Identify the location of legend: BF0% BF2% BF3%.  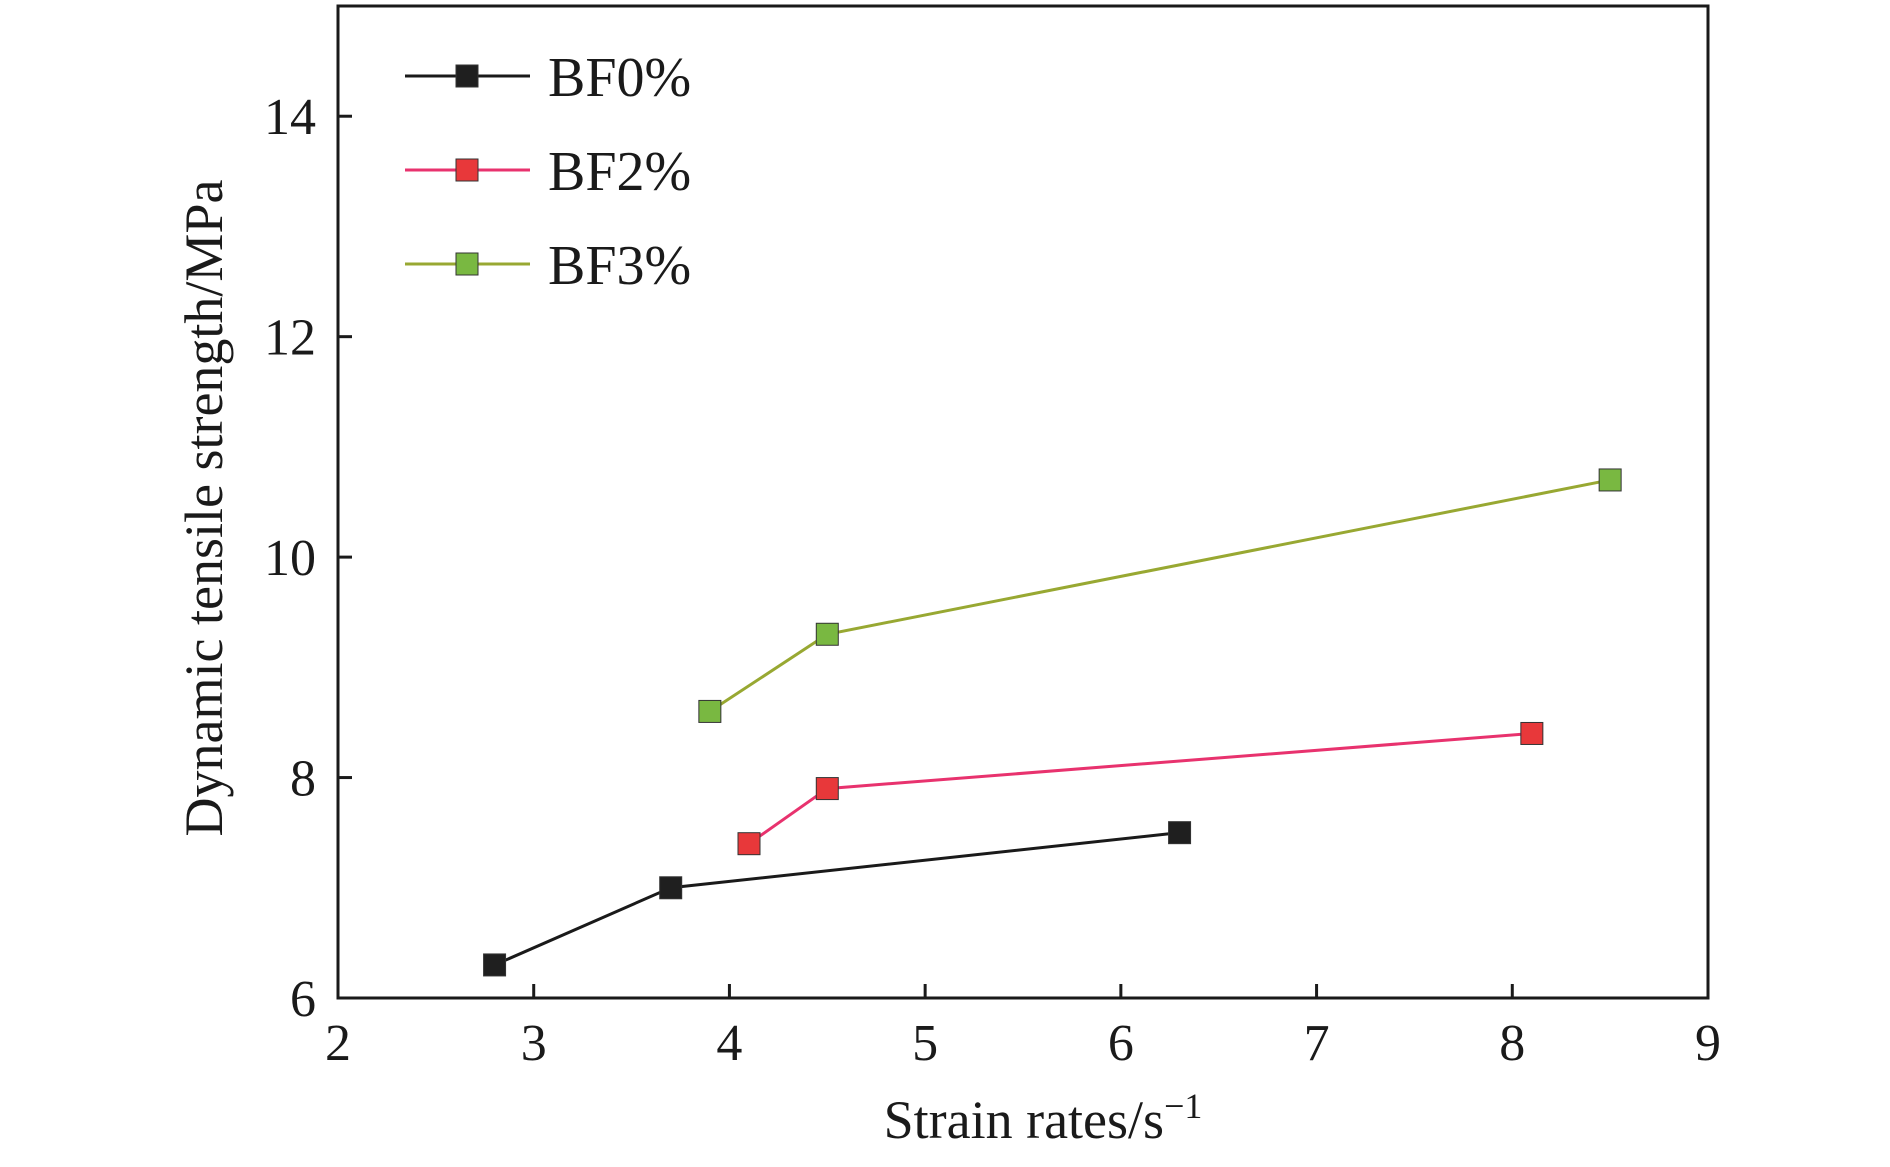
(548, 172).